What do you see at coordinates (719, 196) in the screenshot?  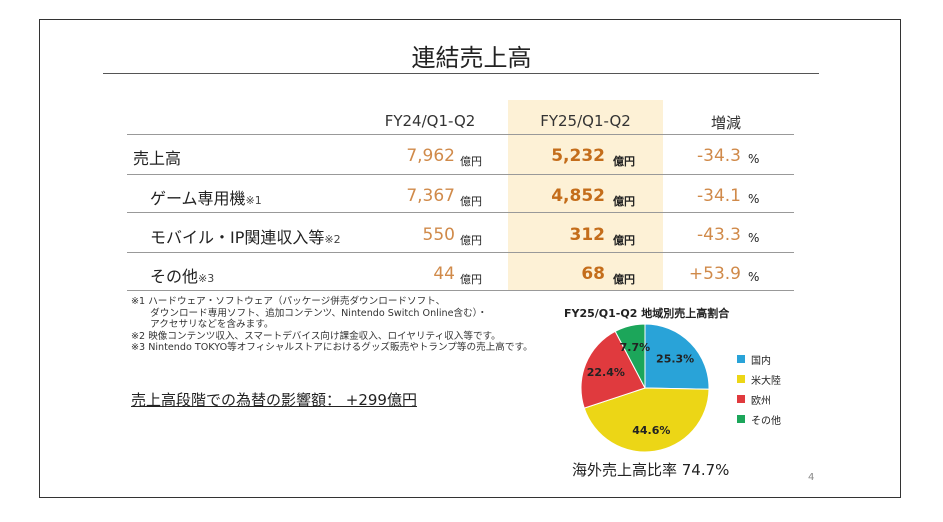 I see `change-value: -34.1` at bounding box center [719, 196].